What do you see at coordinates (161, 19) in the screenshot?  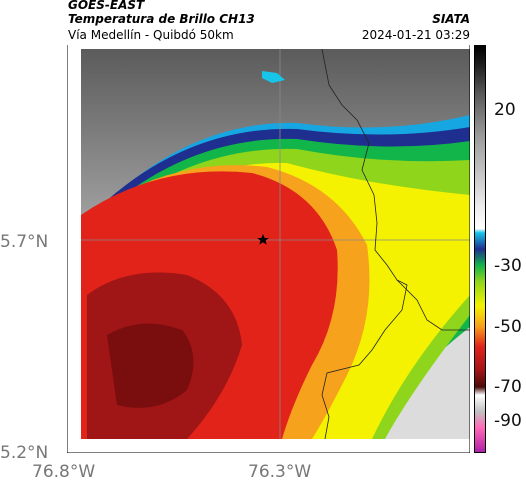 I see `product-title: Temperatura de Brillo CH13` at bounding box center [161, 19].